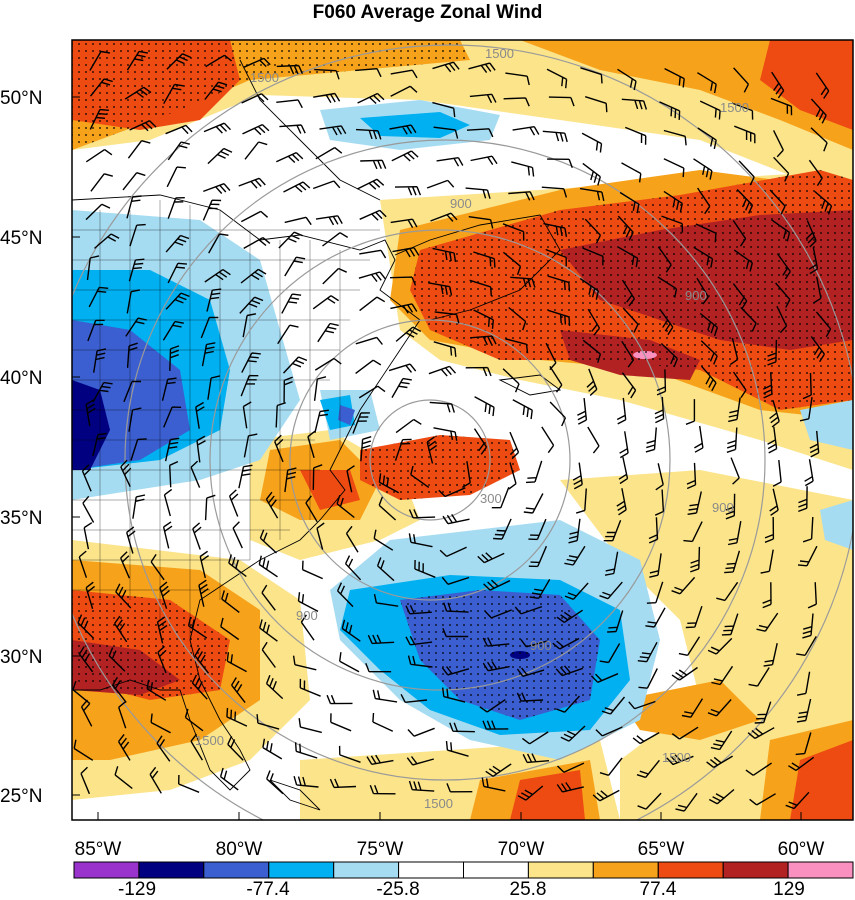 Image resolution: width=855 pixels, height=900 pixels. Describe the element at coordinates (21, 378) in the screenshot. I see `latitude-label: 40°N` at that location.